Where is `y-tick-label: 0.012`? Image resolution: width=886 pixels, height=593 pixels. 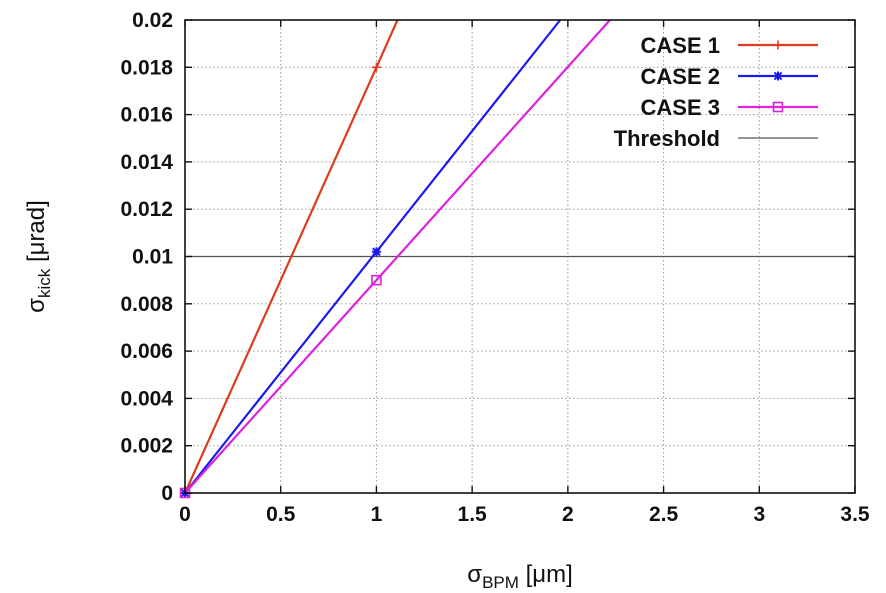 y-tick-label: 0.012 is located at coordinates (146, 209).